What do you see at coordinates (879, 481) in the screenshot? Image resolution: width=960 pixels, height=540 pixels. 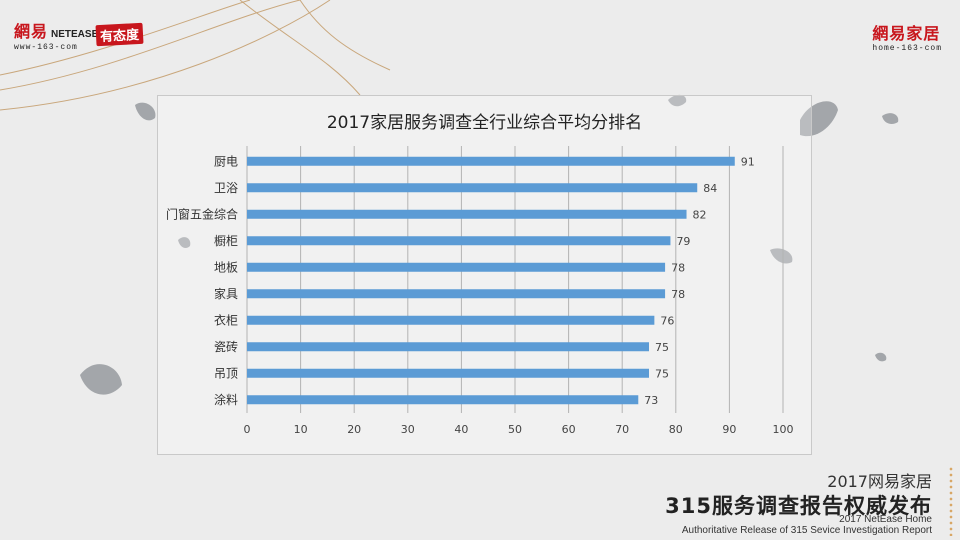 I see `footer-year-brand: 2017网易家居` at bounding box center [879, 481].